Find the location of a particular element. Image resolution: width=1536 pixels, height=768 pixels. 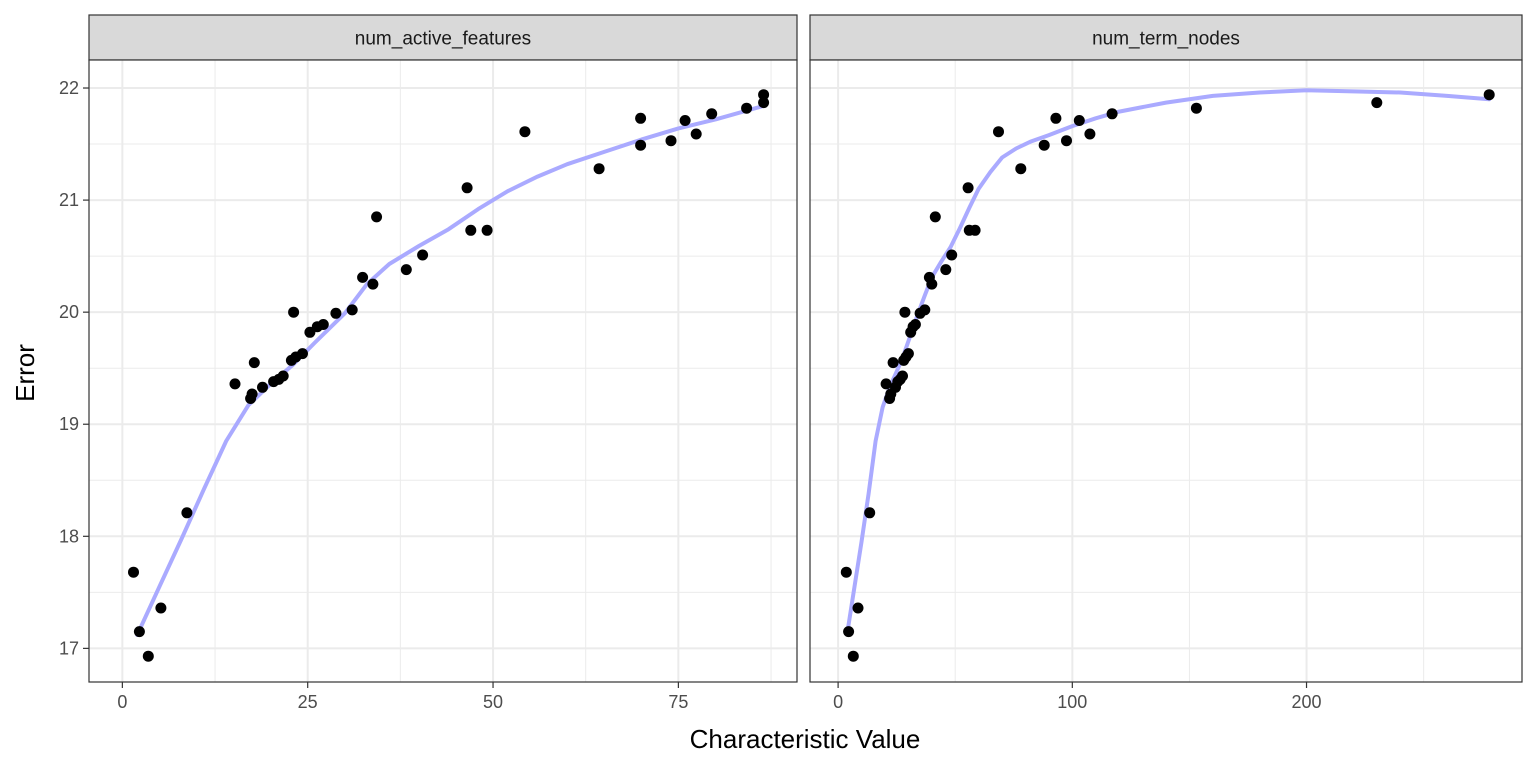

strip-label: num_active_features is located at coordinates (443, 39).